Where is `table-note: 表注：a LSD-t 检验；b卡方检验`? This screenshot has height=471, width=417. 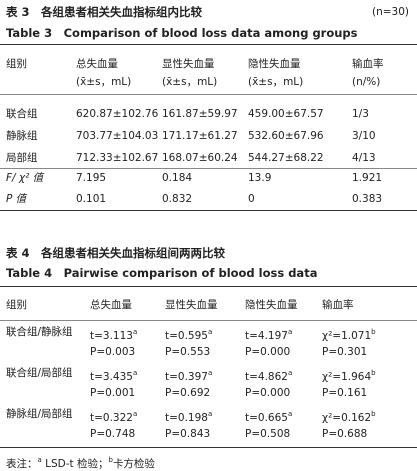
table-note: 表注：a LSD-t 检验；b卡方检验 is located at coordinates (80, 462).